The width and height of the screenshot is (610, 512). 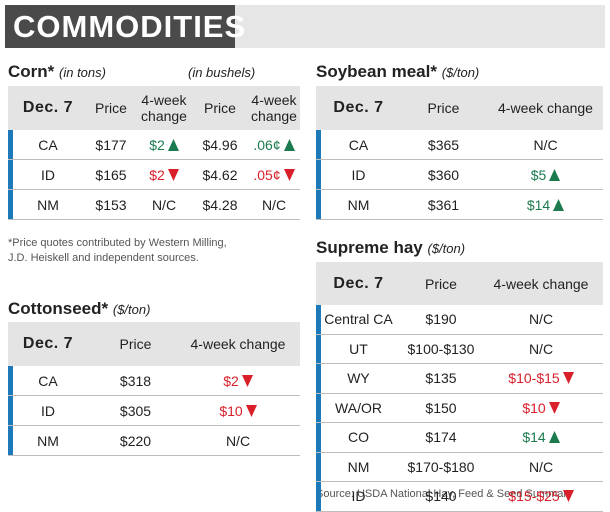 I want to click on cell-text: $361, so click(x=443, y=204).